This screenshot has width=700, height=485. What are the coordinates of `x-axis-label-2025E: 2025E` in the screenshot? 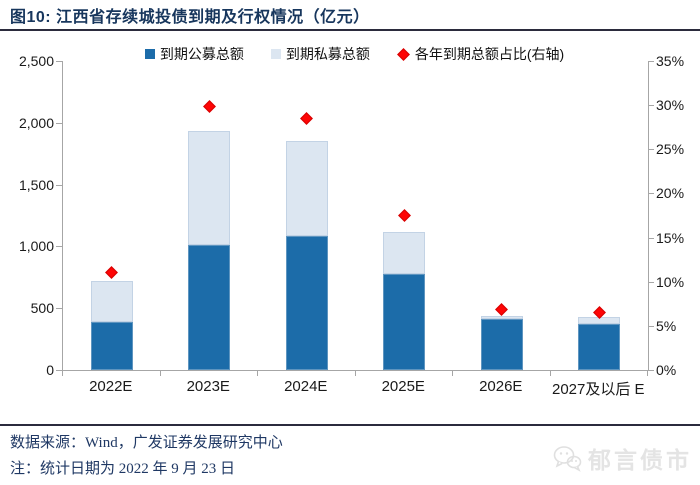 It's located at (403, 386).